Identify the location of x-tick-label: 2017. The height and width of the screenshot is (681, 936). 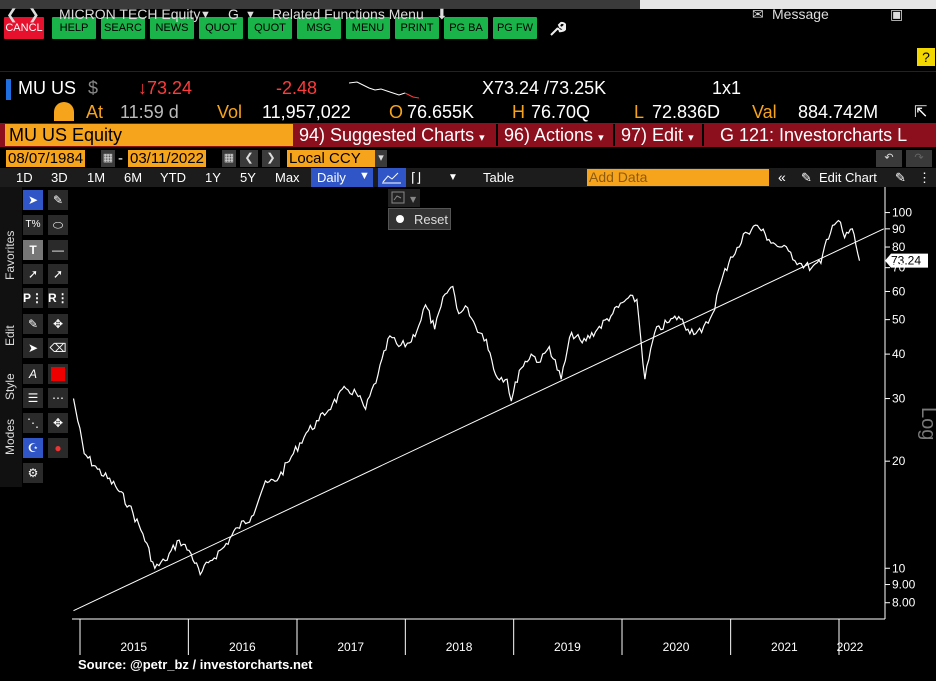
(350, 647).